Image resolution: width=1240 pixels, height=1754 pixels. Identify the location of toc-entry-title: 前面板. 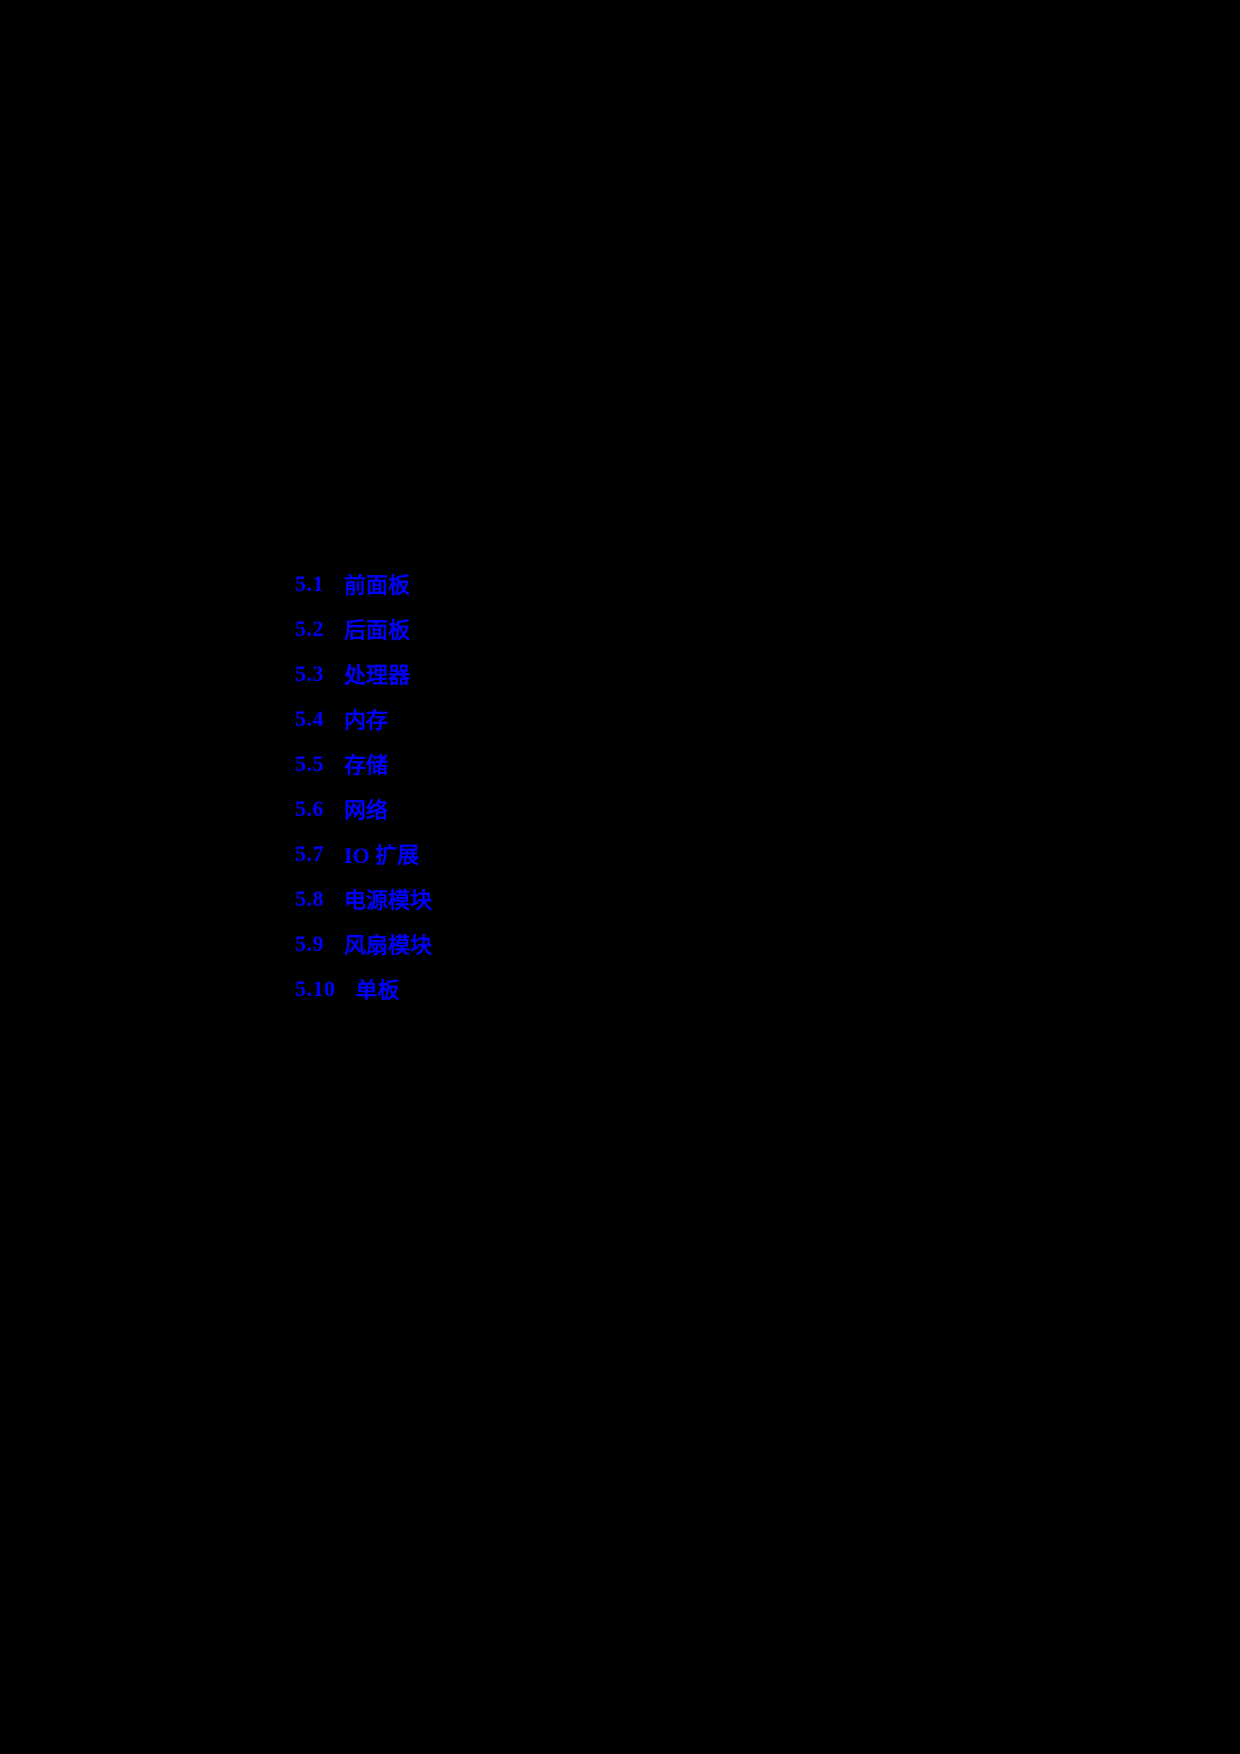
(377, 585).